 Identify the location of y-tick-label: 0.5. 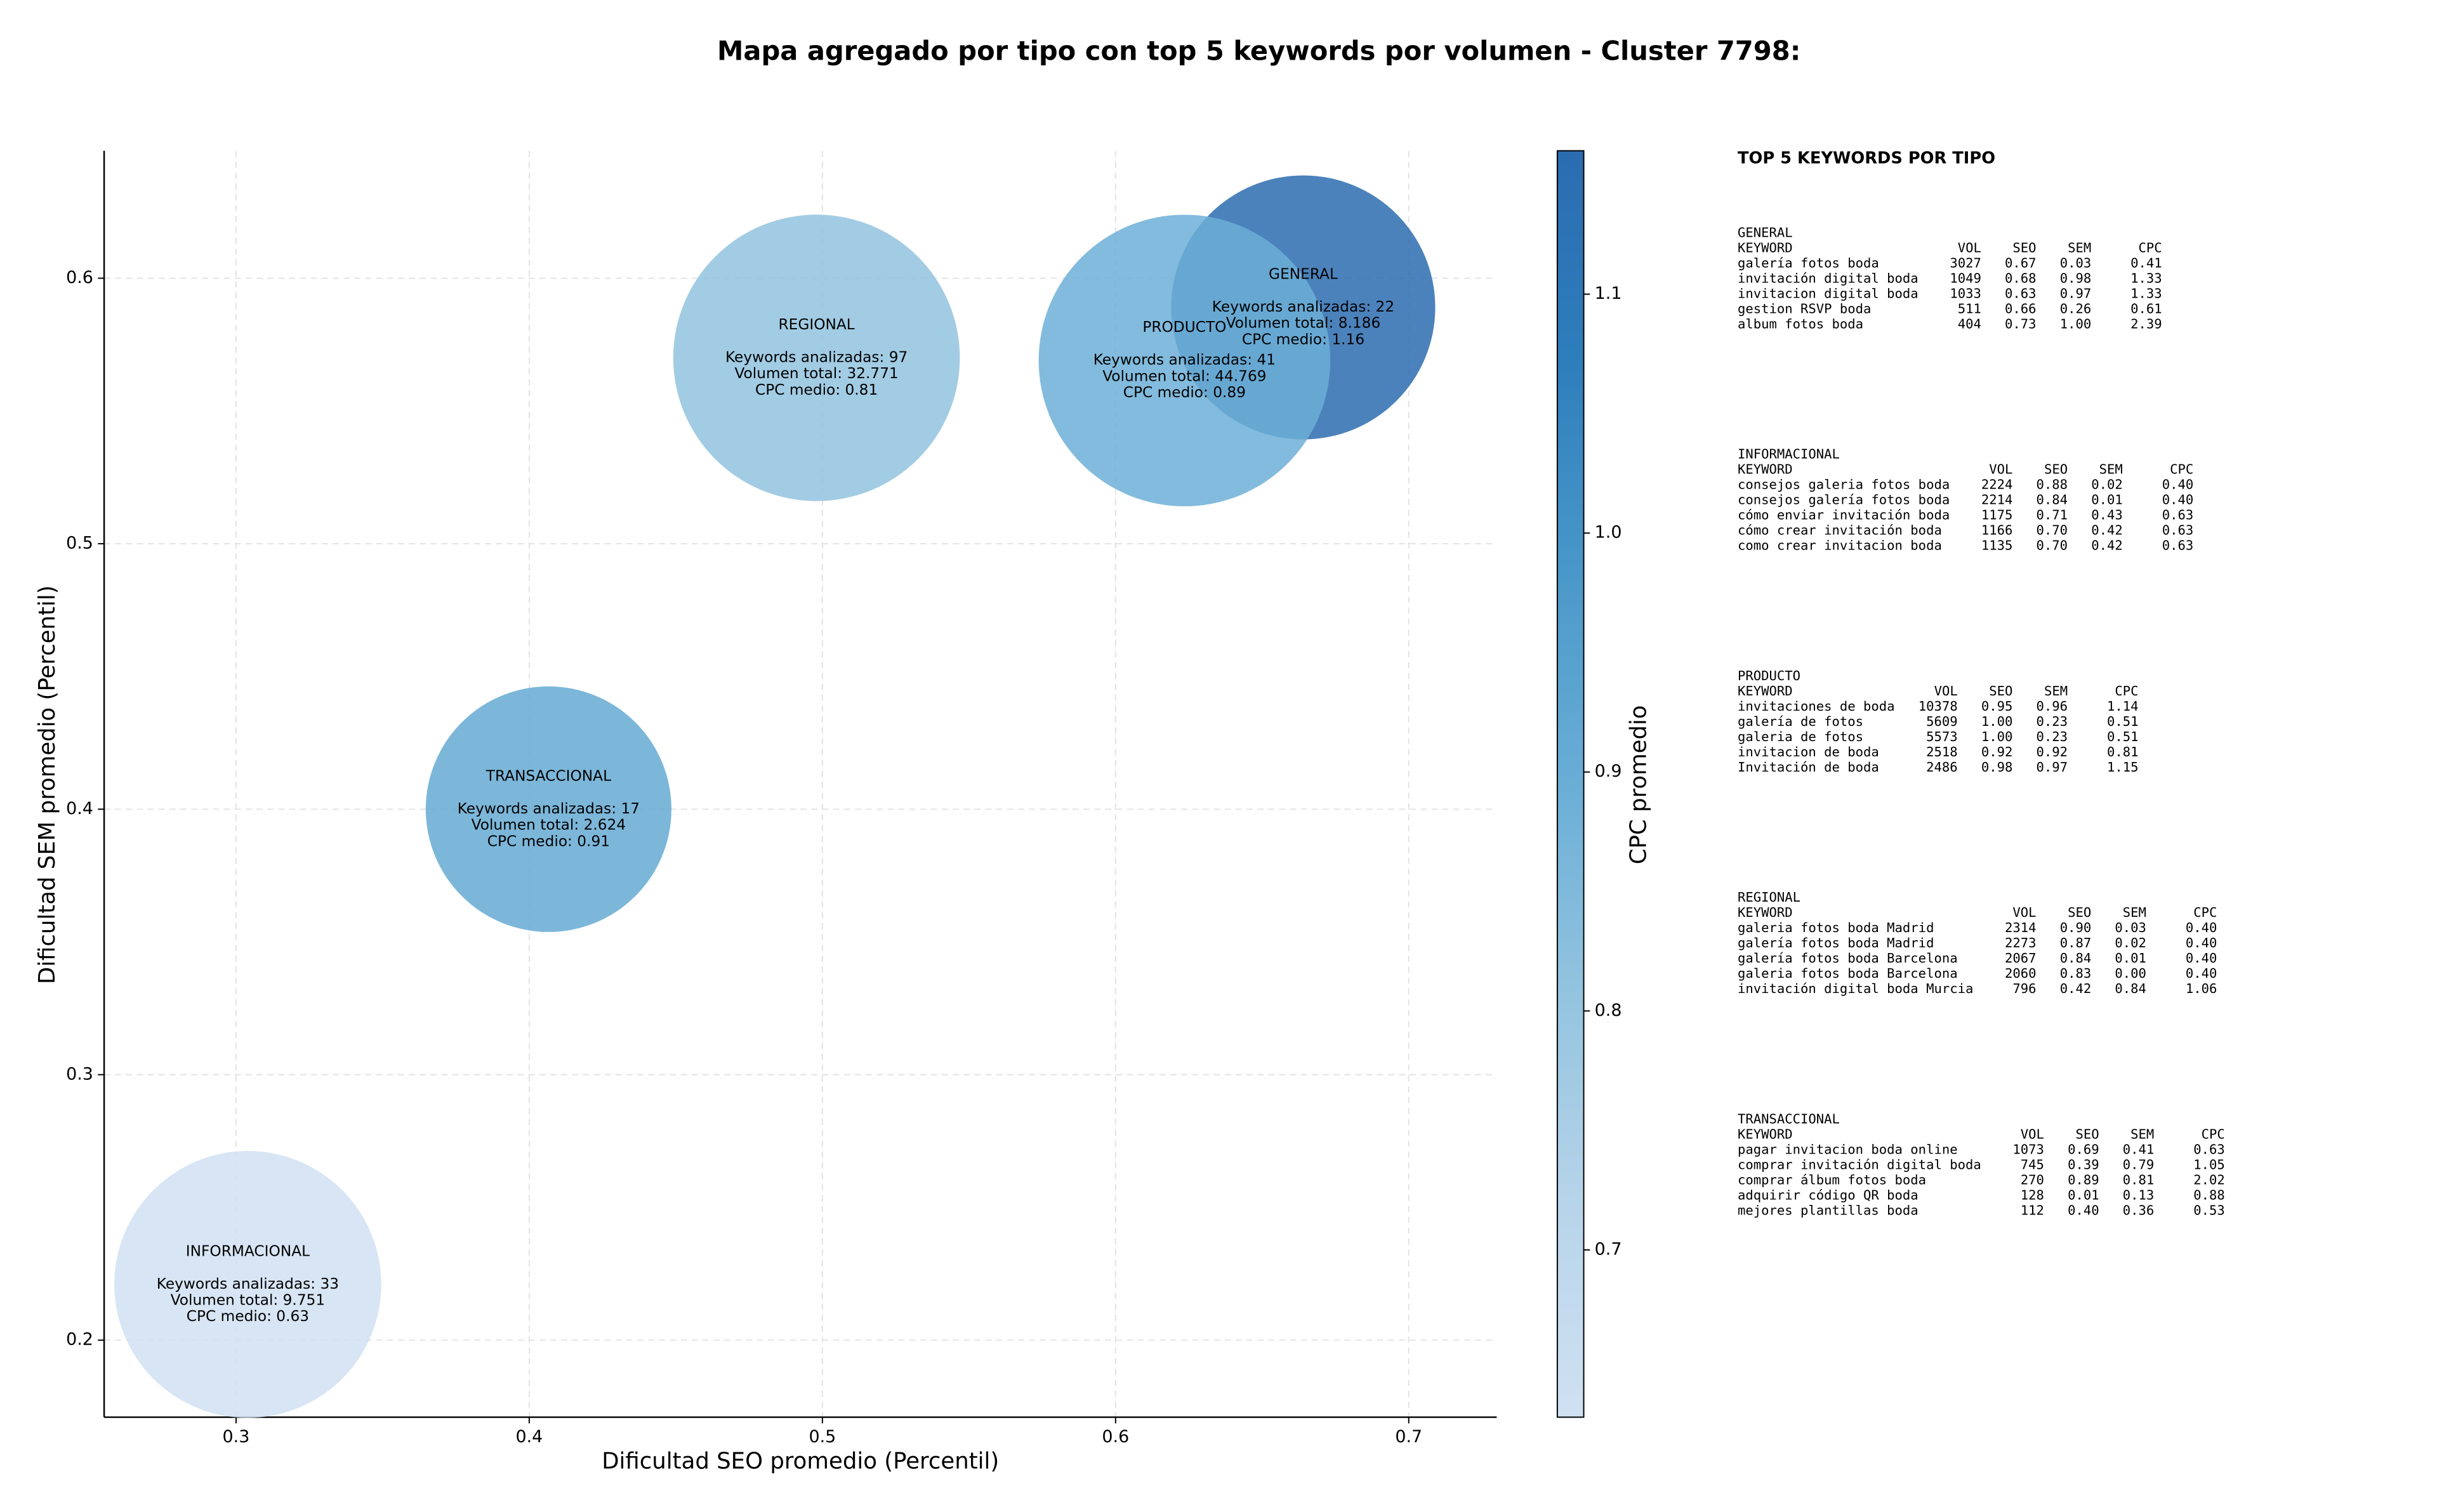
(79, 543).